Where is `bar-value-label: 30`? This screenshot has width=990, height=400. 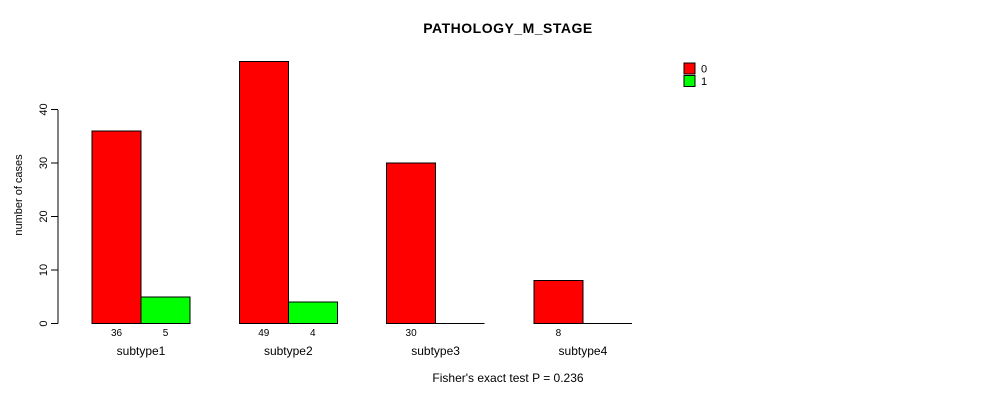
bar-value-label: 30 is located at coordinates (412, 333).